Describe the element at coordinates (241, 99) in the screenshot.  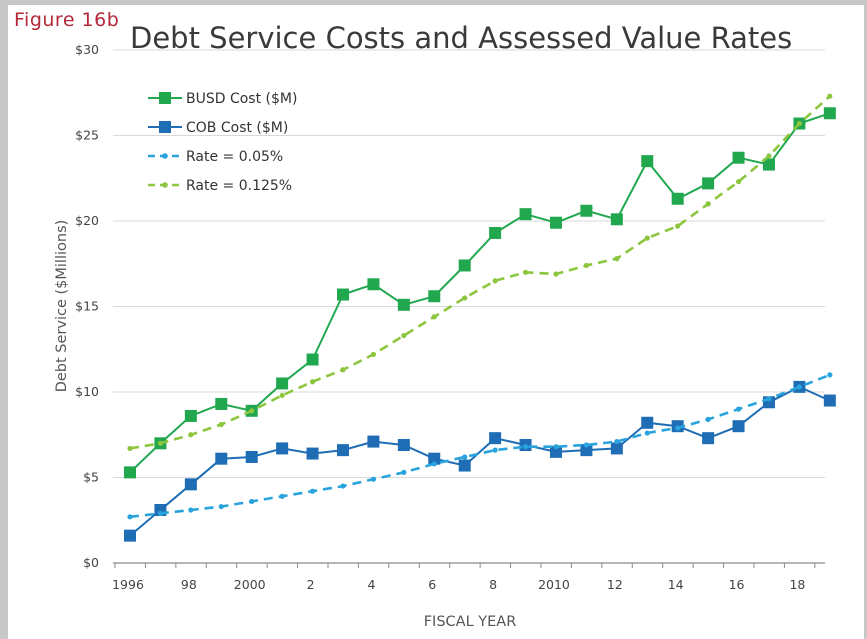
I see `legend-label: BUSD Cost ($M)` at that location.